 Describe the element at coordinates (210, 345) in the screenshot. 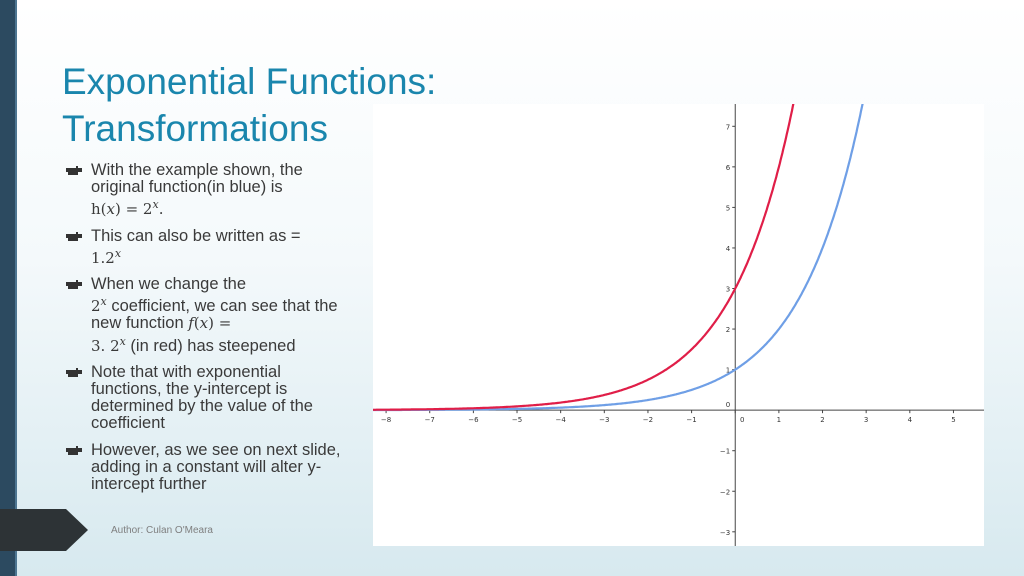

I see `bullet-text: (in red) has steepened` at that location.